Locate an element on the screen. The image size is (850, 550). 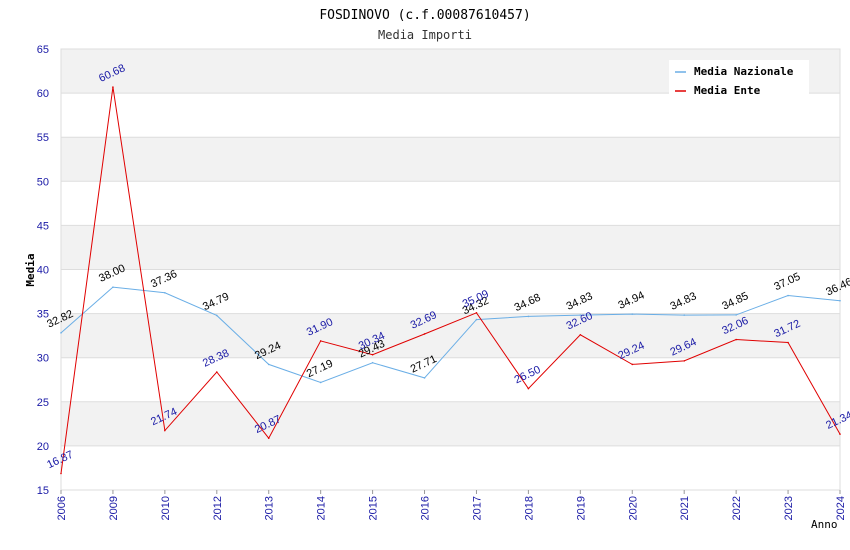
y-tick-label: 15 is located at coordinates (43, 491).